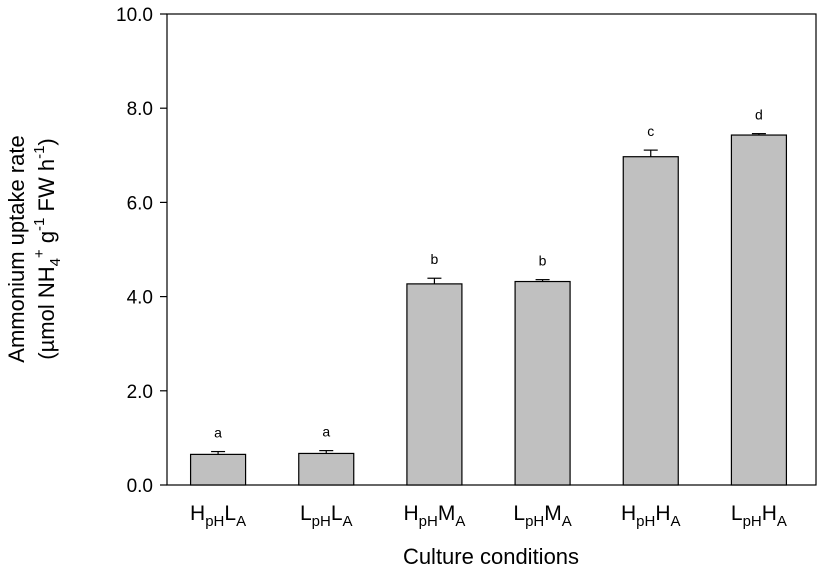 The width and height of the screenshot is (827, 573). Describe the element at coordinates (140, 392) in the screenshot. I see `y-tick-label: 2.0` at that location.